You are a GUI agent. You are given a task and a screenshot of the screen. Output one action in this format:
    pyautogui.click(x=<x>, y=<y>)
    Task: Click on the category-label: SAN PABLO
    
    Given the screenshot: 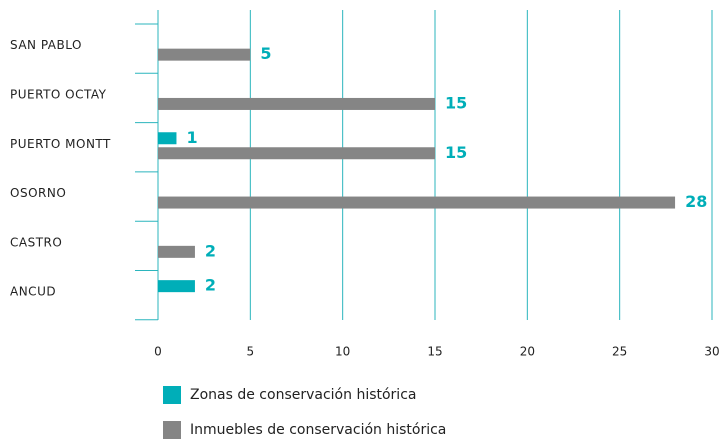 What is the action you would take?
    pyautogui.click(x=46, y=45)
    